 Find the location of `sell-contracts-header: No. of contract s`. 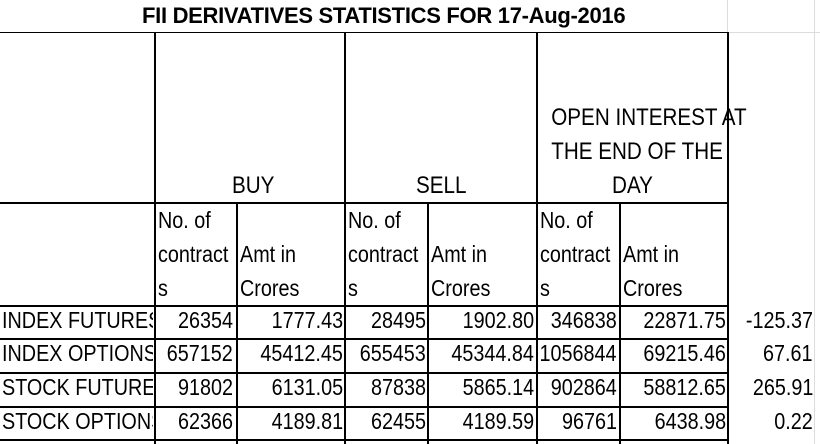

sell-contracts-header: No. of contract s is located at coordinates (383, 254).